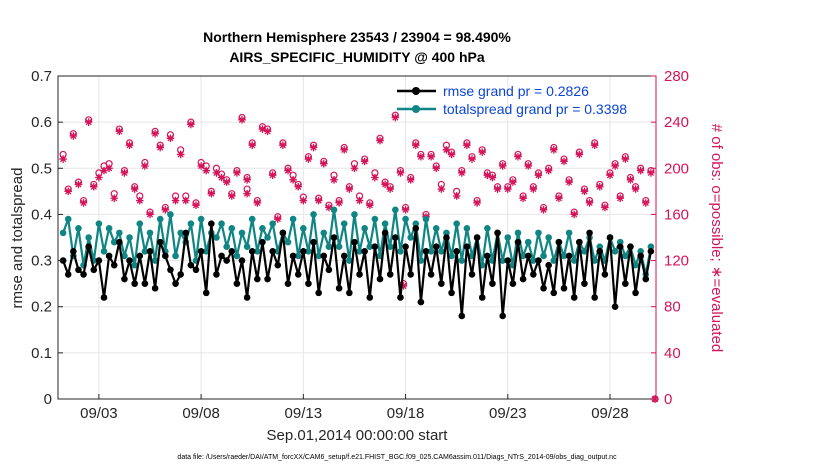  Describe the element at coordinates (716, 238) in the screenshot. I see `right-axis-label: # of obs: o=possible; ∗=evaluated` at that location.